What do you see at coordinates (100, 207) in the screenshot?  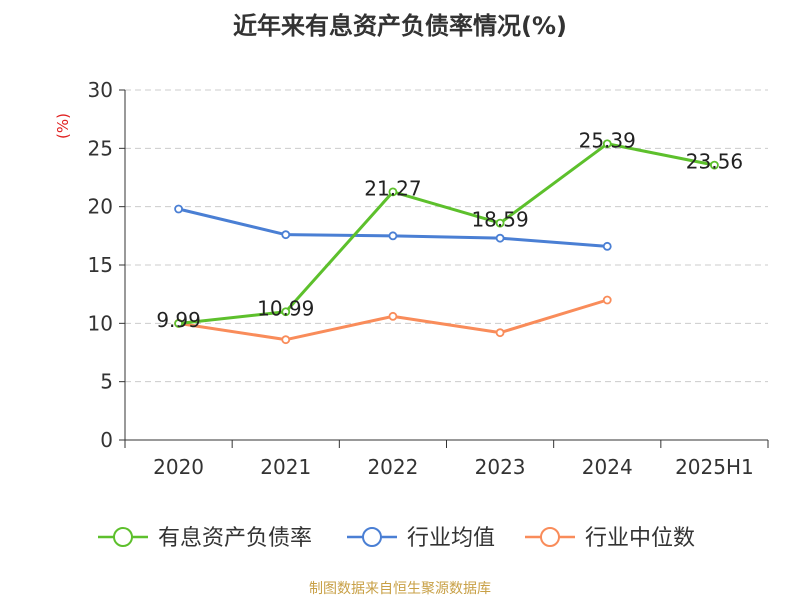 I see `y-tick-label: 20` at bounding box center [100, 207].